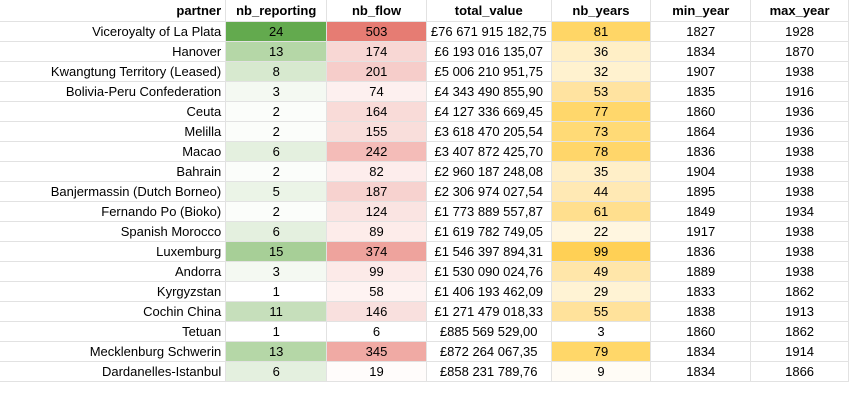  What do you see at coordinates (376, 211) in the screenshot?
I see `cell-nb-flow: 124` at bounding box center [376, 211].